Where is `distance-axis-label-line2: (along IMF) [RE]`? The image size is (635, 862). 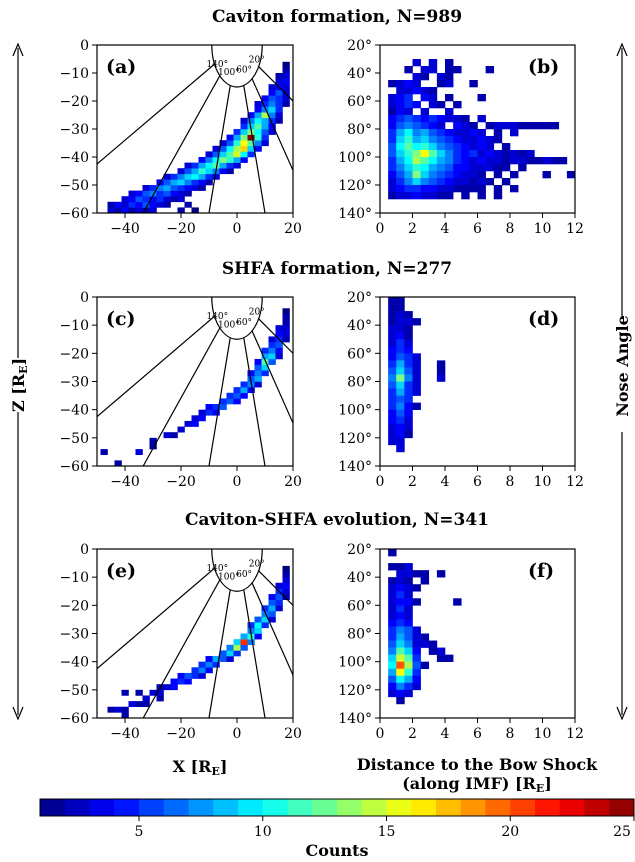
distance-axis-label-line2: (along IMF) [RE] is located at coordinates (477, 784).